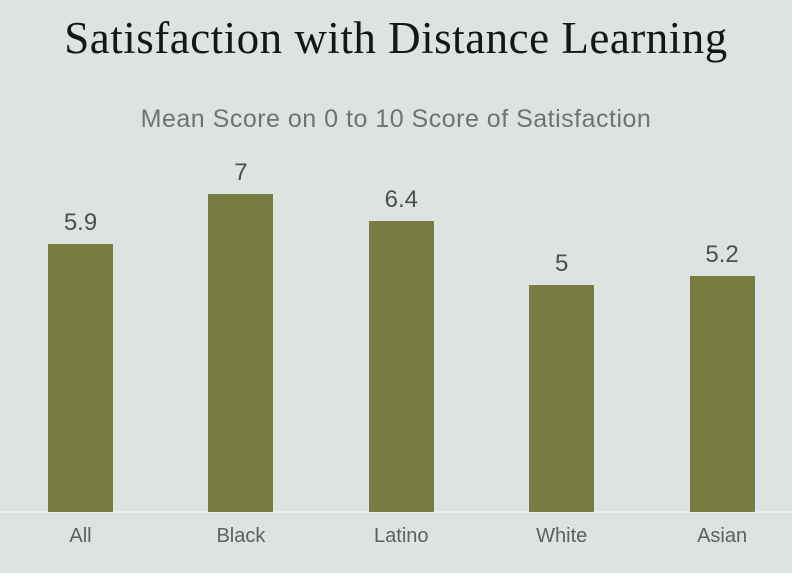  What do you see at coordinates (241, 536) in the screenshot?
I see `category-label-black: Black` at bounding box center [241, 536].